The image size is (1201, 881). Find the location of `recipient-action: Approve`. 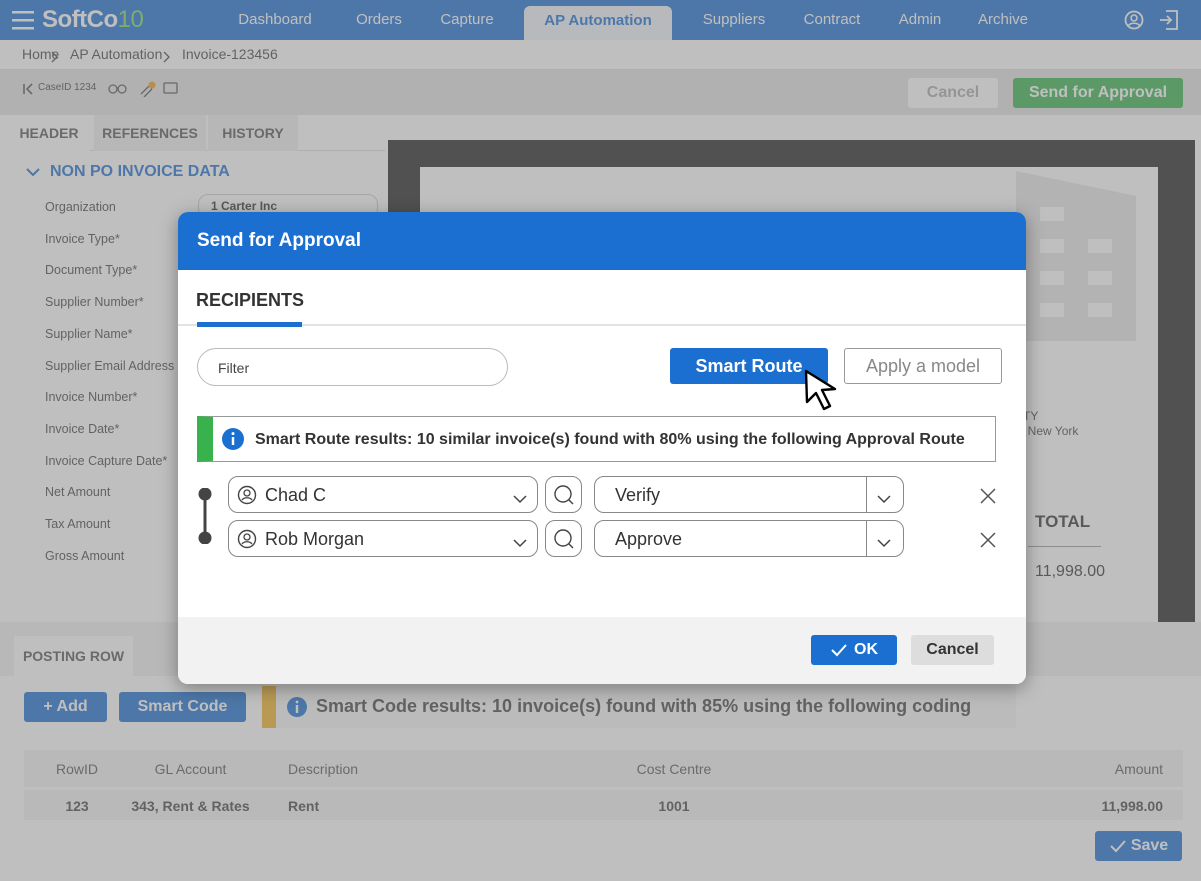

recipient-action: Approve is located at coordinates (649, 539).